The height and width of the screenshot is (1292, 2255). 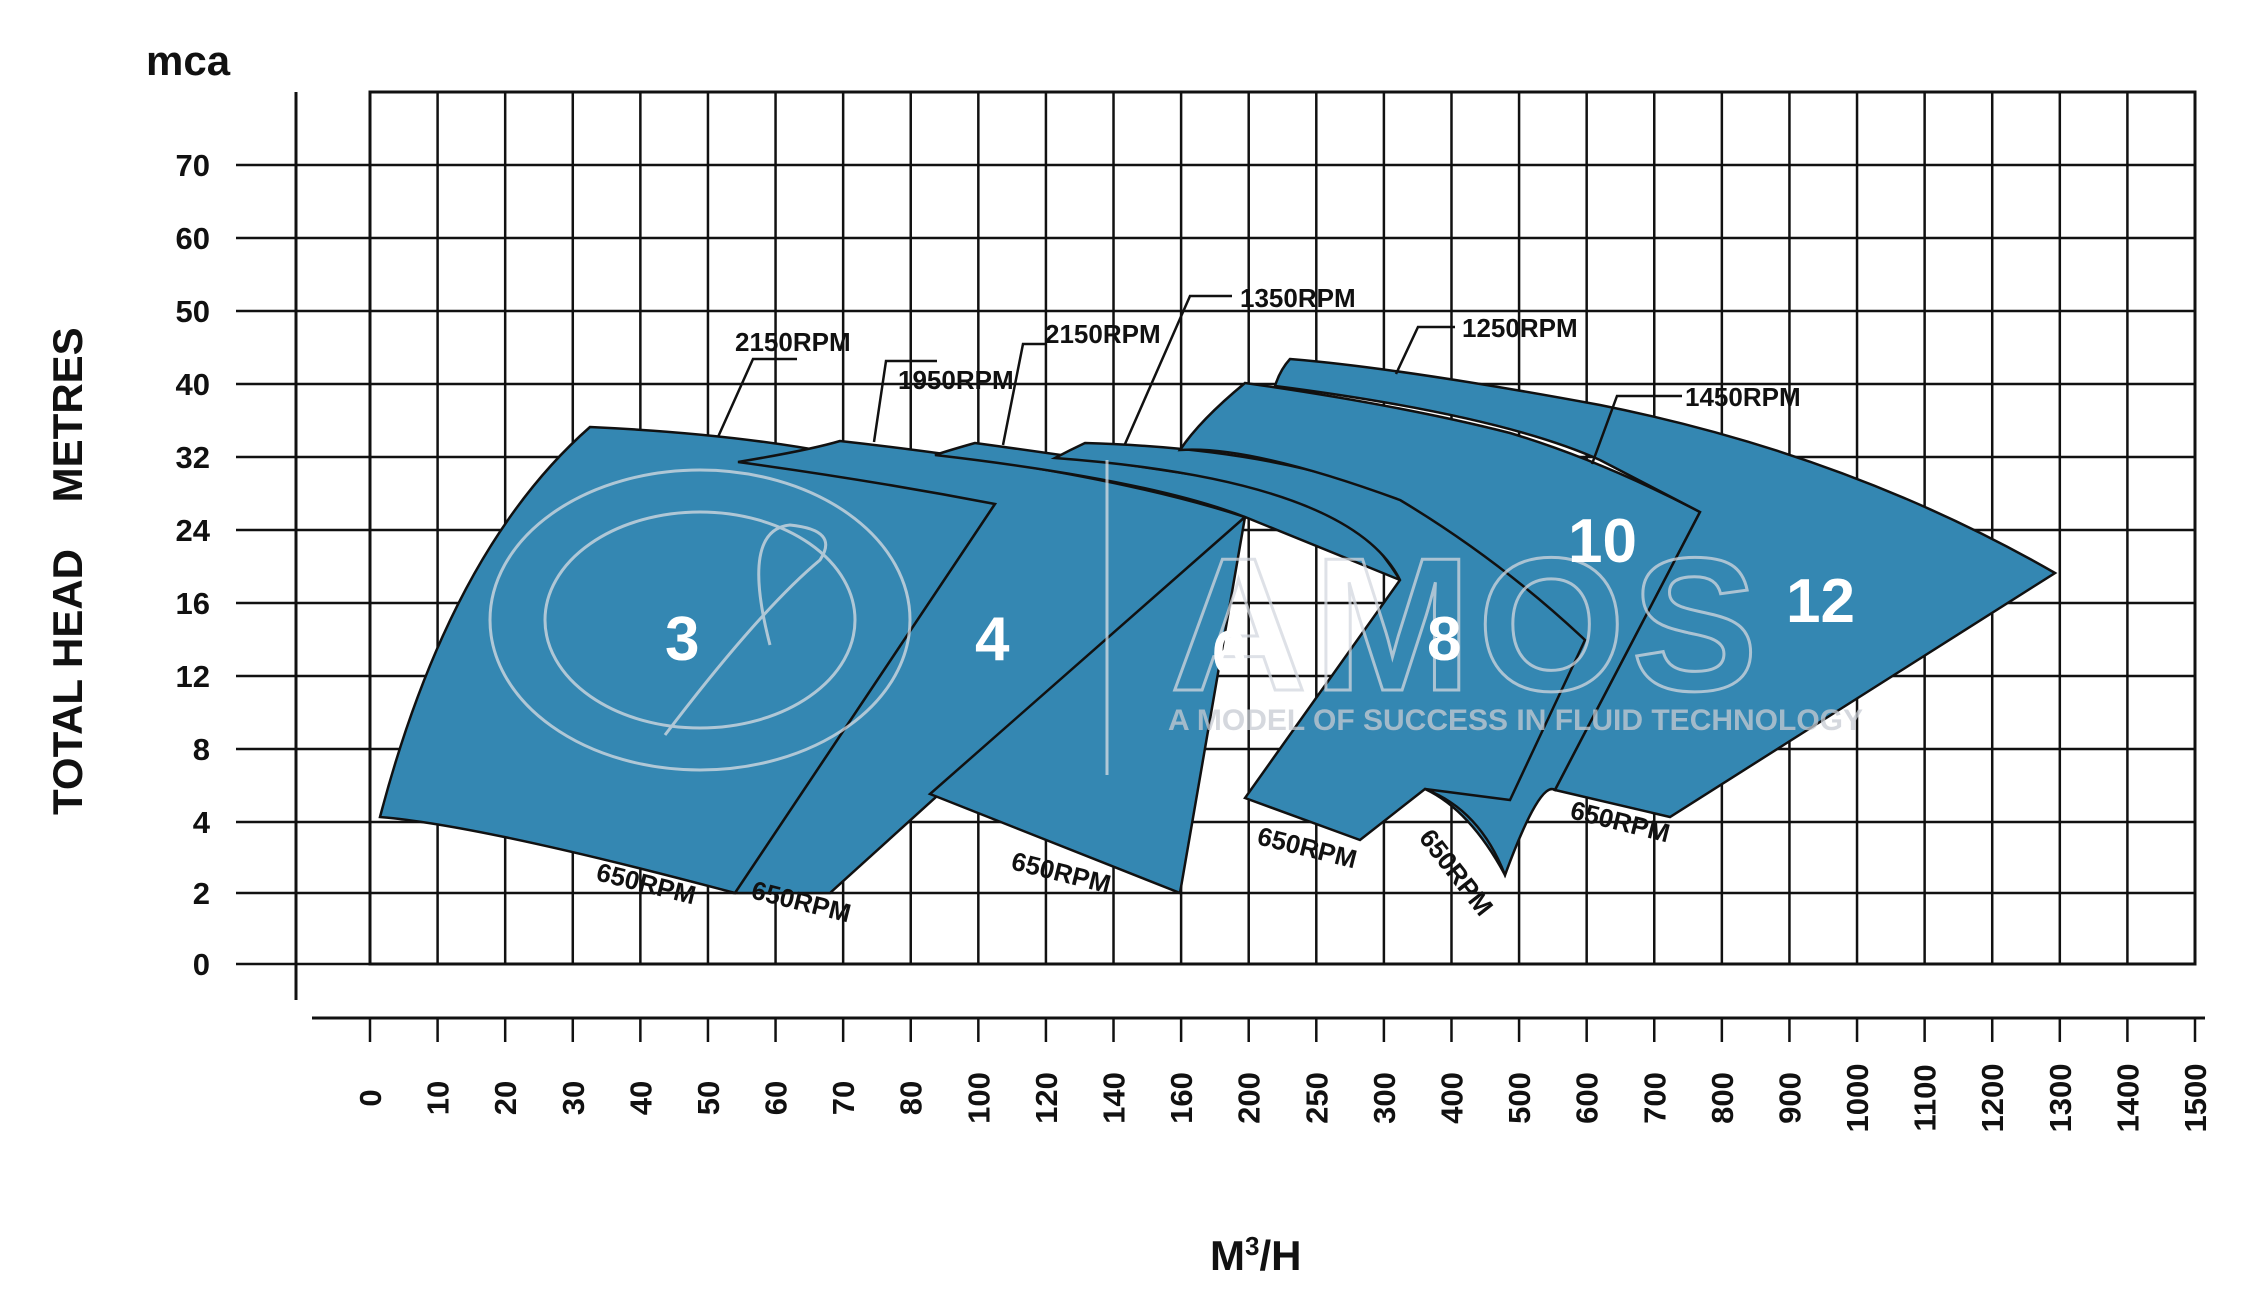 I want to click on x-tick-label: 0, so click(x=370, y=1097).